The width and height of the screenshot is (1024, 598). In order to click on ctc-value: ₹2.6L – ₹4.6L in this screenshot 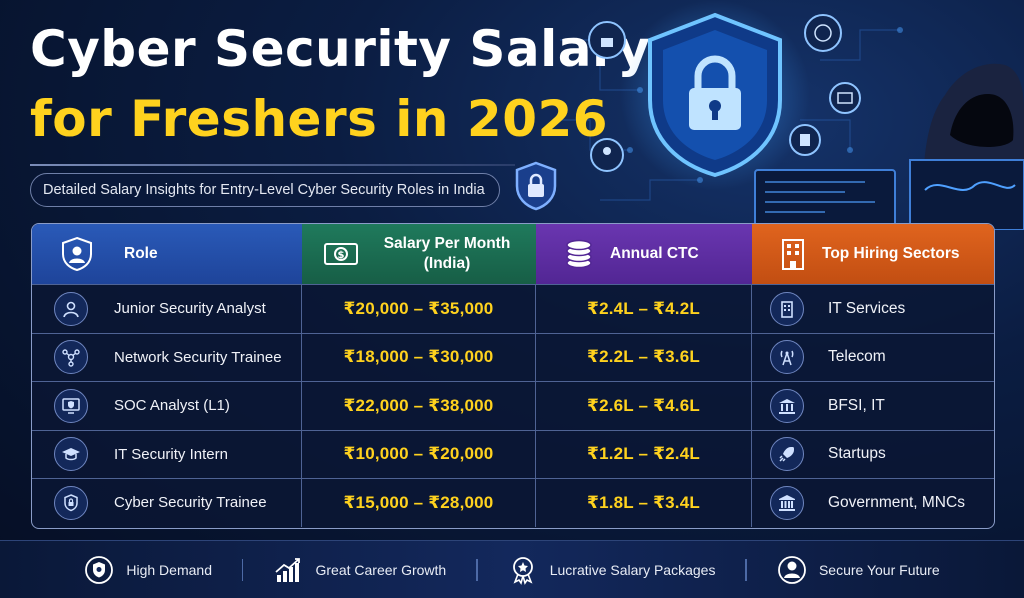, I will do `click(643, 405)`.